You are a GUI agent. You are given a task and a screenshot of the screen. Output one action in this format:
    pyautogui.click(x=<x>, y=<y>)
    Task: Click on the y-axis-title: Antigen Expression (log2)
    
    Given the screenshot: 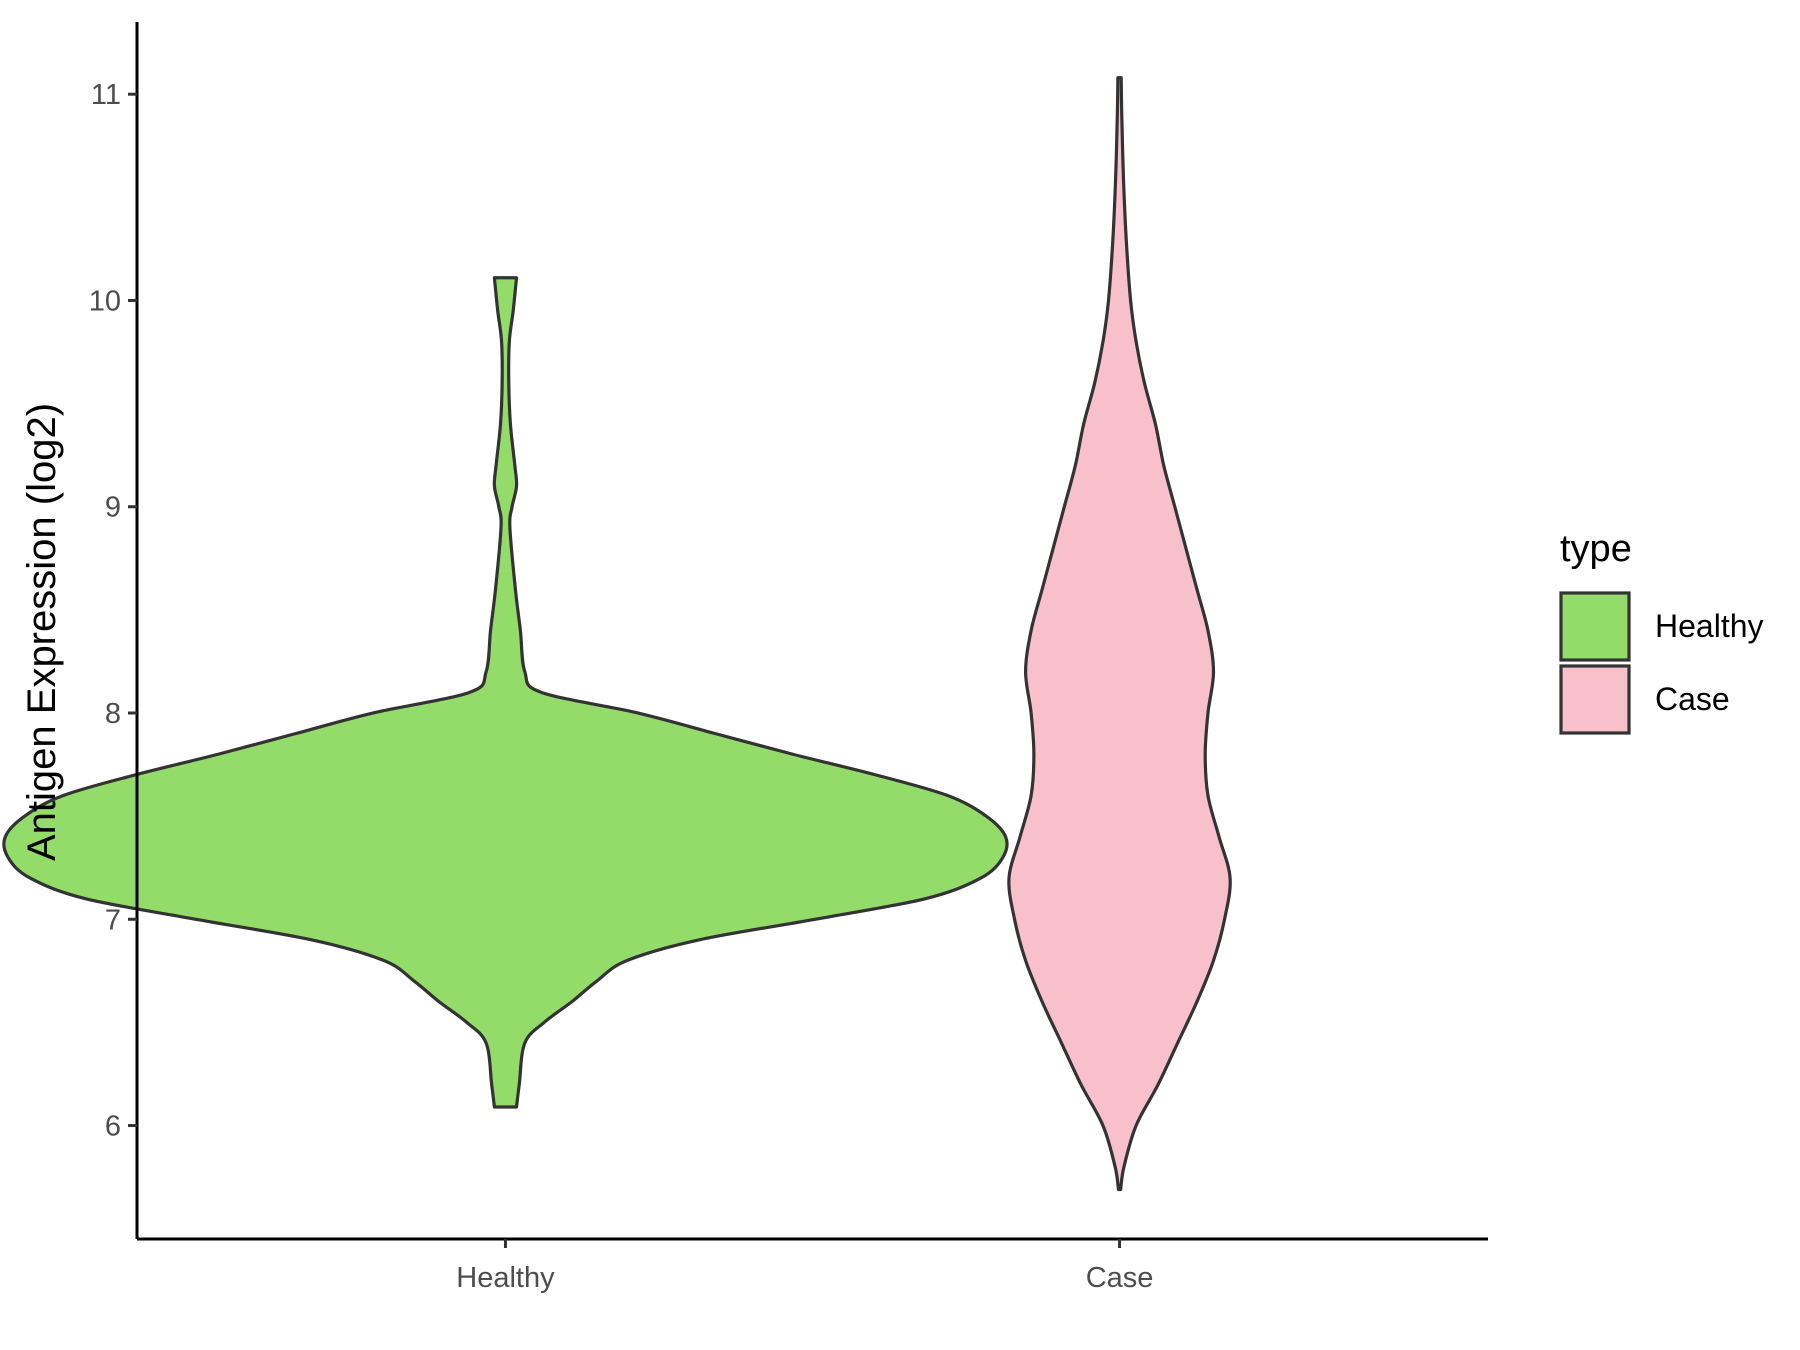 What is the action you would take?
    pyautogui.click(x=42, y=632)
    